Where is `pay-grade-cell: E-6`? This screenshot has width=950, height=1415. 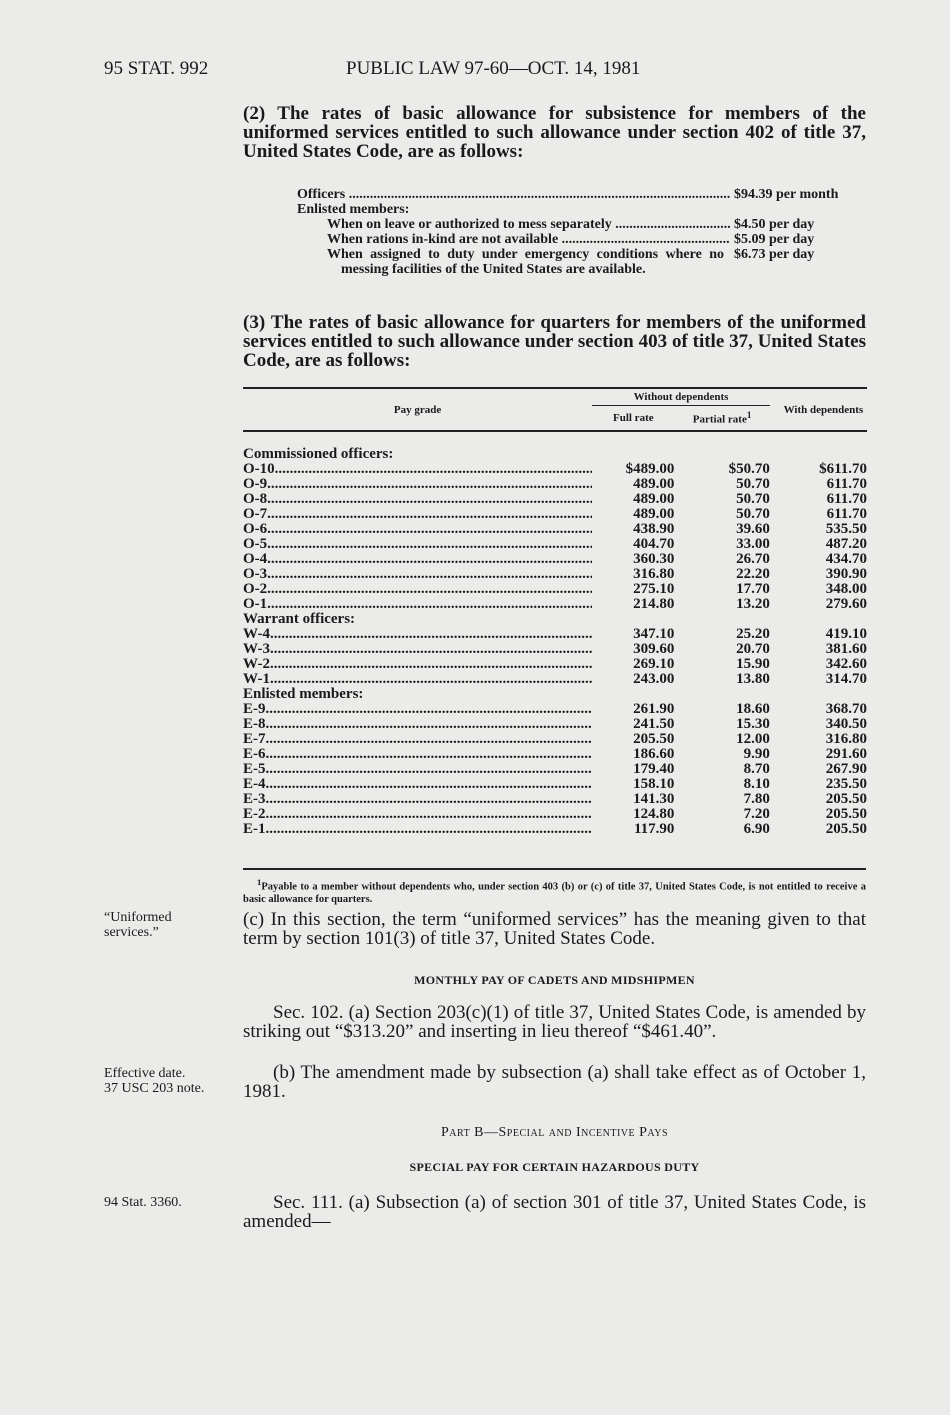
pay-grade-cell: E-6 is located at coordinates (417, 754).